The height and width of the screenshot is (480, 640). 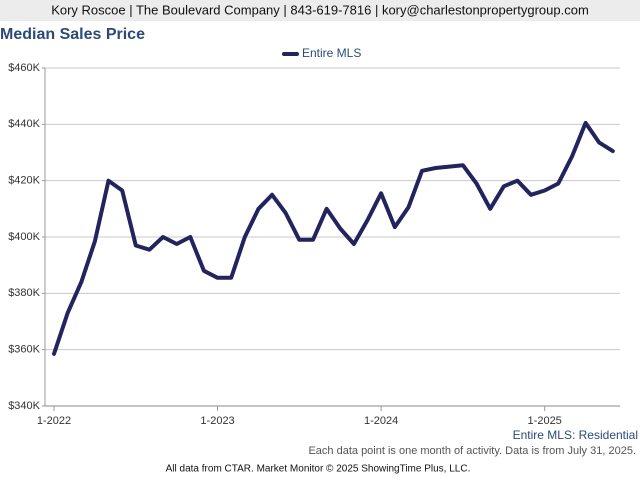 I want to click on y-tick-label: $340K, so click(x=24, y=406).